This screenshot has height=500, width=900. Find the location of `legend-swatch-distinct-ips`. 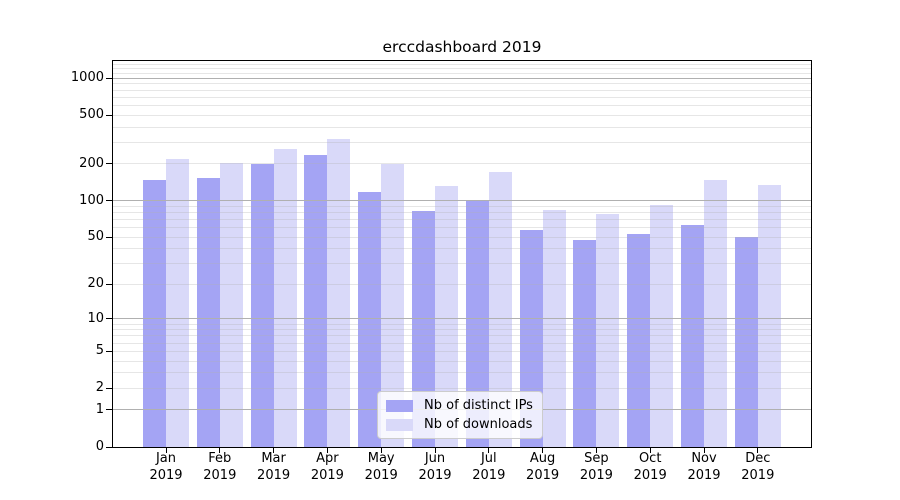

legend-swatch-distinct-ips is located at coordinates (399, 405).